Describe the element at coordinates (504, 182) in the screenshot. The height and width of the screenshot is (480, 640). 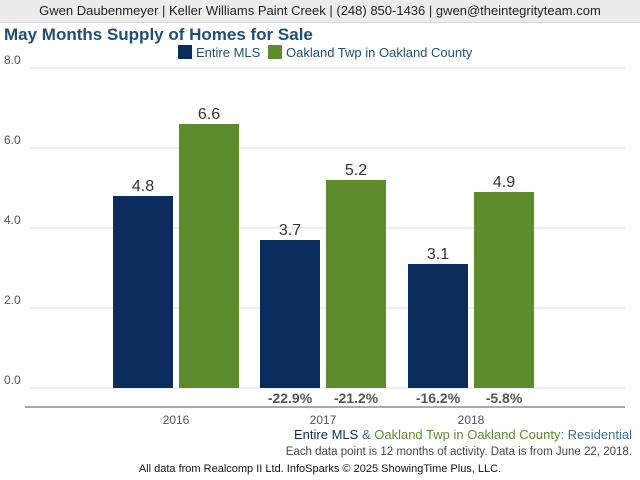
I see `data-label: 4.9` at that location.